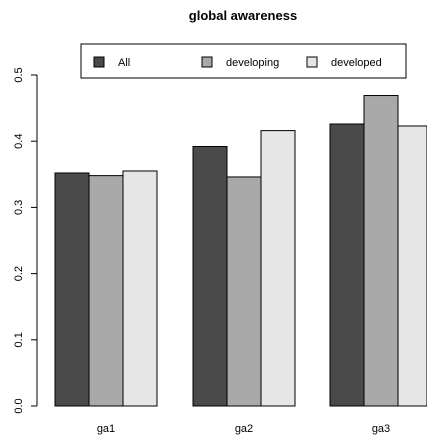 This screenshot has width=427, height=437. Describe the element at coordinates (19, 74) in the screenshot. I see `y-tick-label: 0.5` at that location.